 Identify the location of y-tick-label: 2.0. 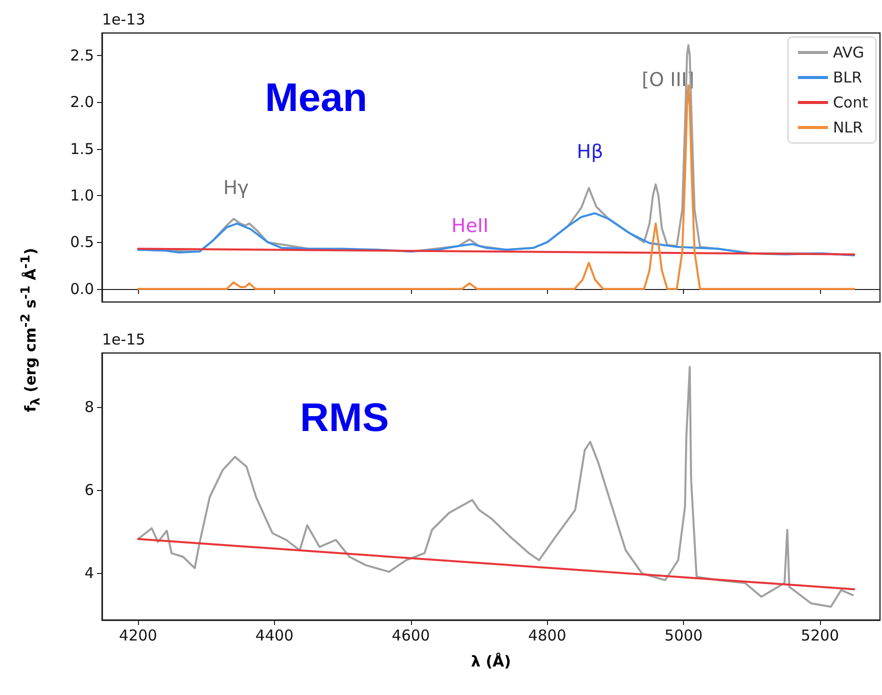
(82, 102).